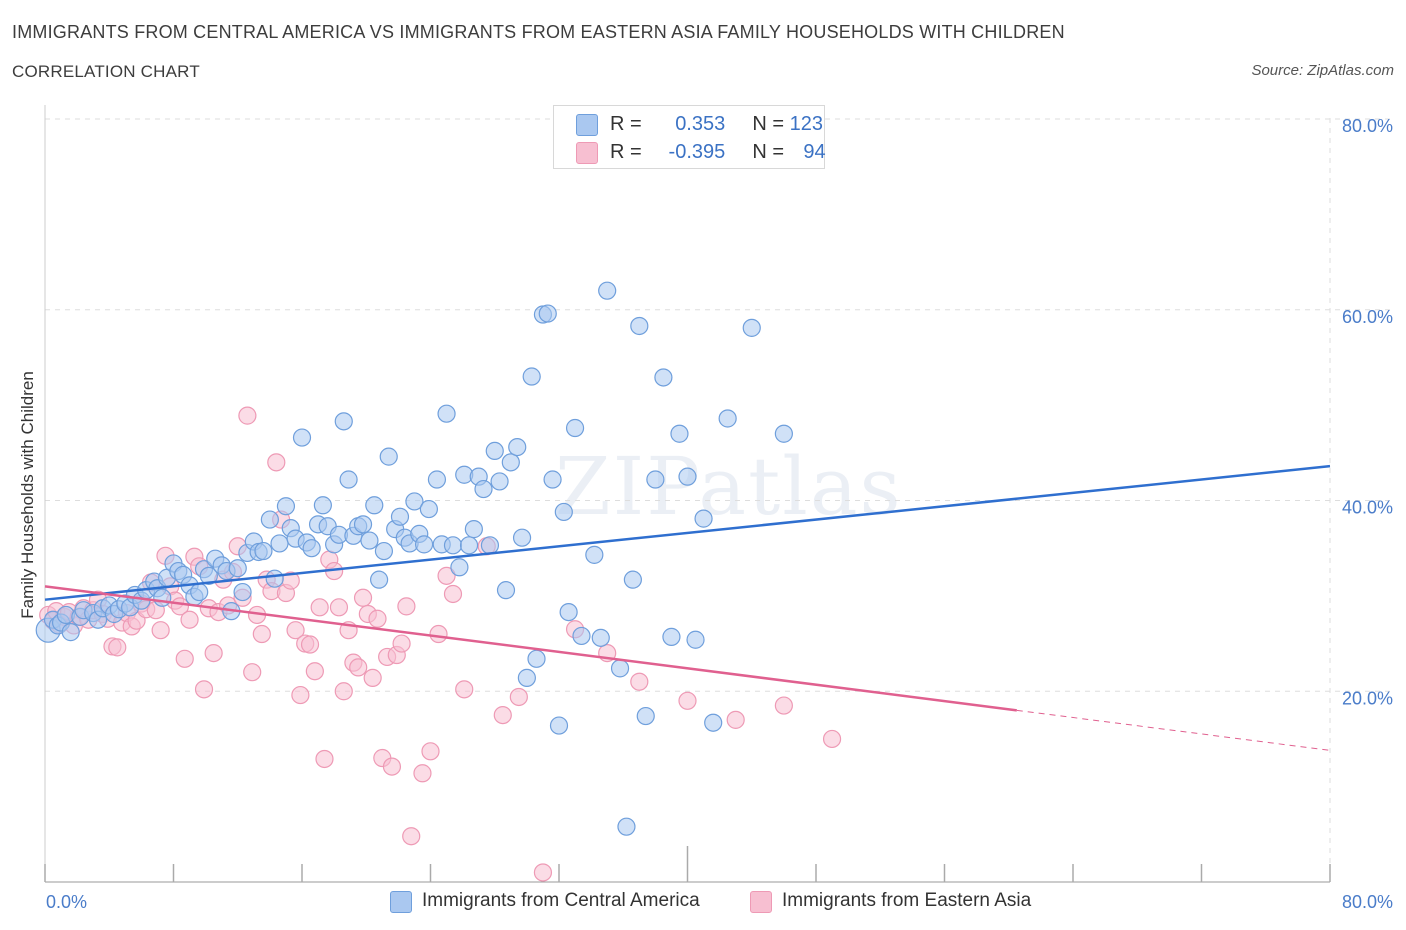 The width and height of the screenshot is (1406, 930). What do you see at coordinates (1173, 730) in the screenshot?
I see `trend-line-eastern-asia-extension` at bounding box center [1173, 730].